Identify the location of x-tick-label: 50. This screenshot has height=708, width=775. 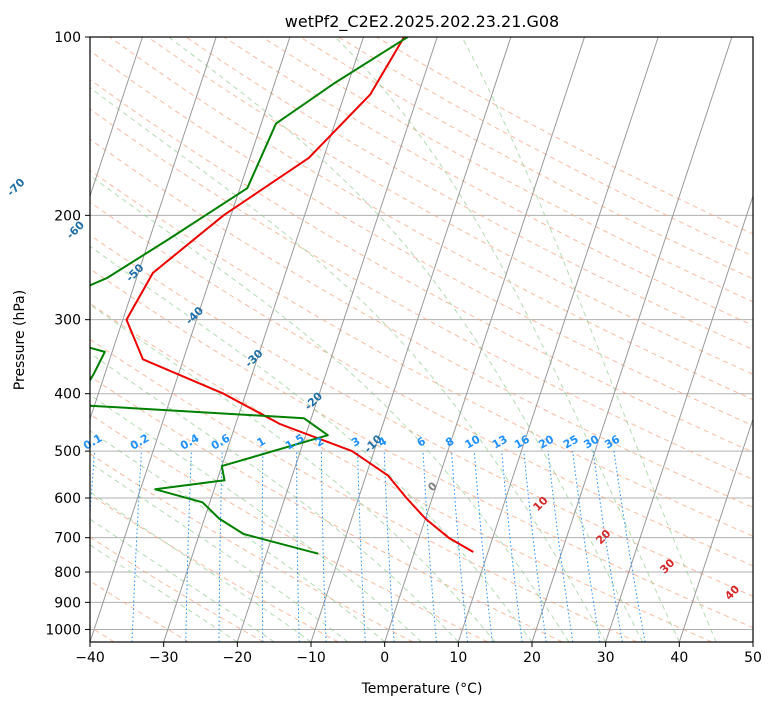
(753, 658).